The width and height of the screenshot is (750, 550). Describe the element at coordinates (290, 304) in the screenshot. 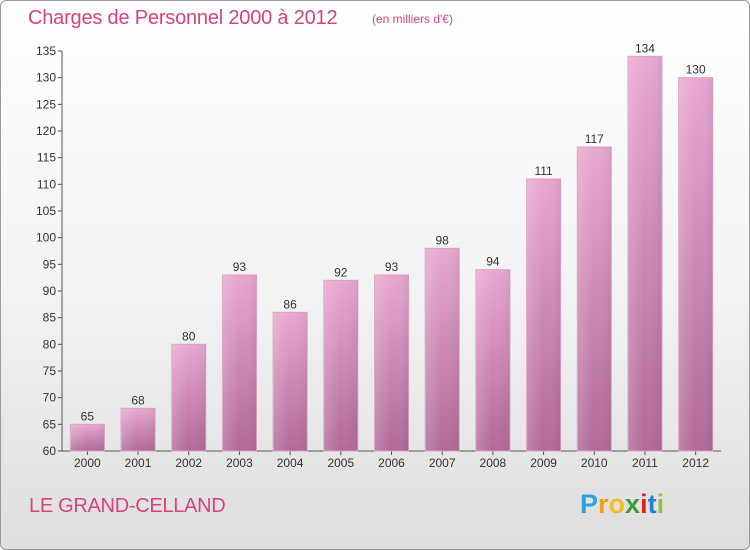

I see `data-label: 86` at that location.